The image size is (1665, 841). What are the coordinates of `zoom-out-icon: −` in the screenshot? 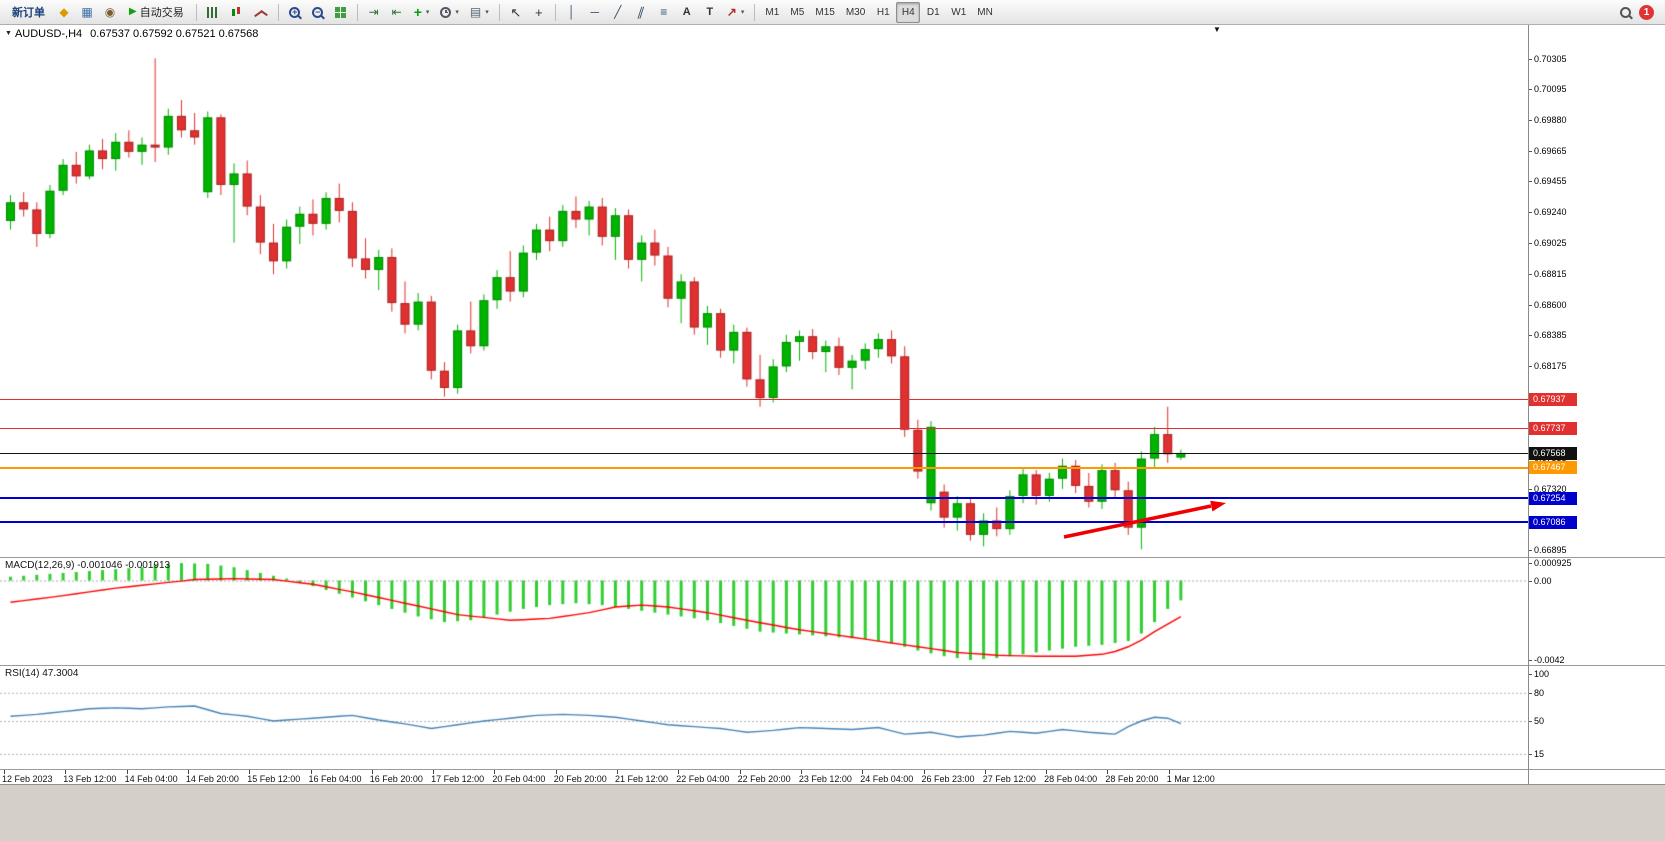 It's located at (318, 12).